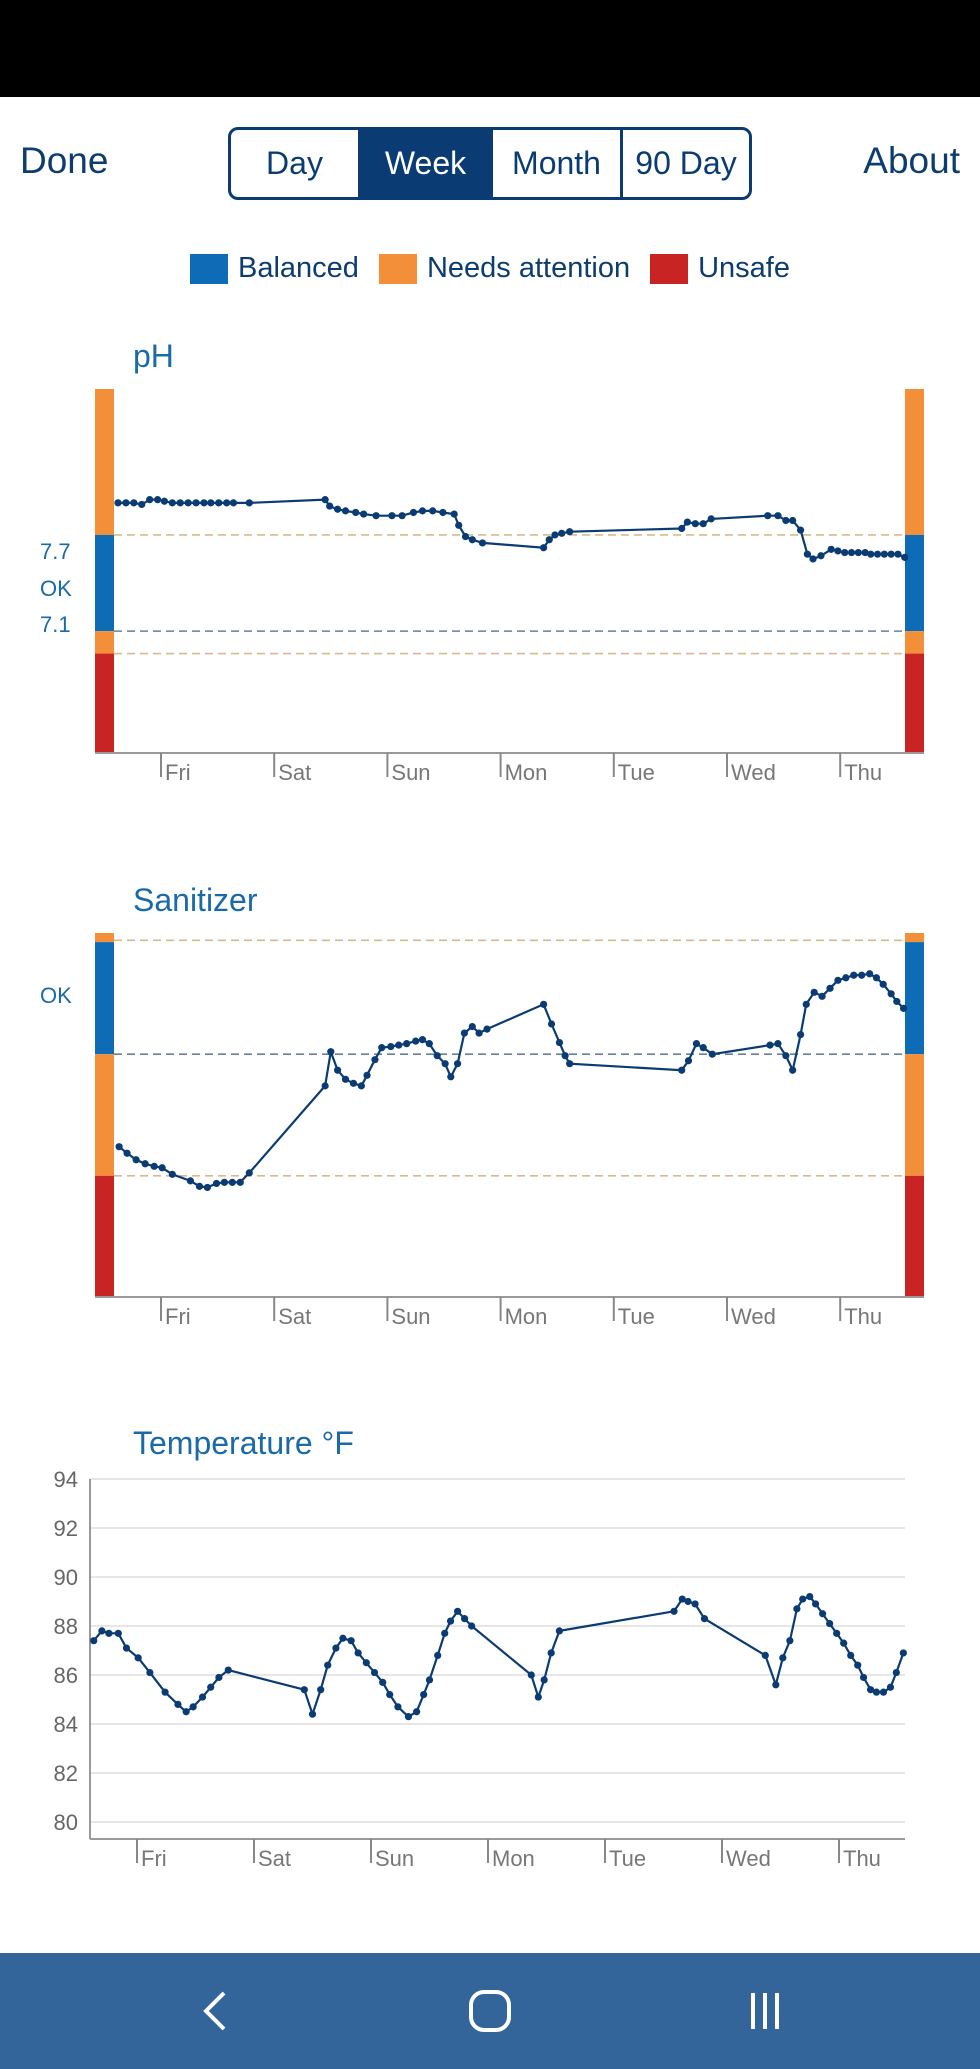  What do you see at coordinates (911, 160) in the screenshot?
I see `about-button: About` at bounding box center [911, 160].